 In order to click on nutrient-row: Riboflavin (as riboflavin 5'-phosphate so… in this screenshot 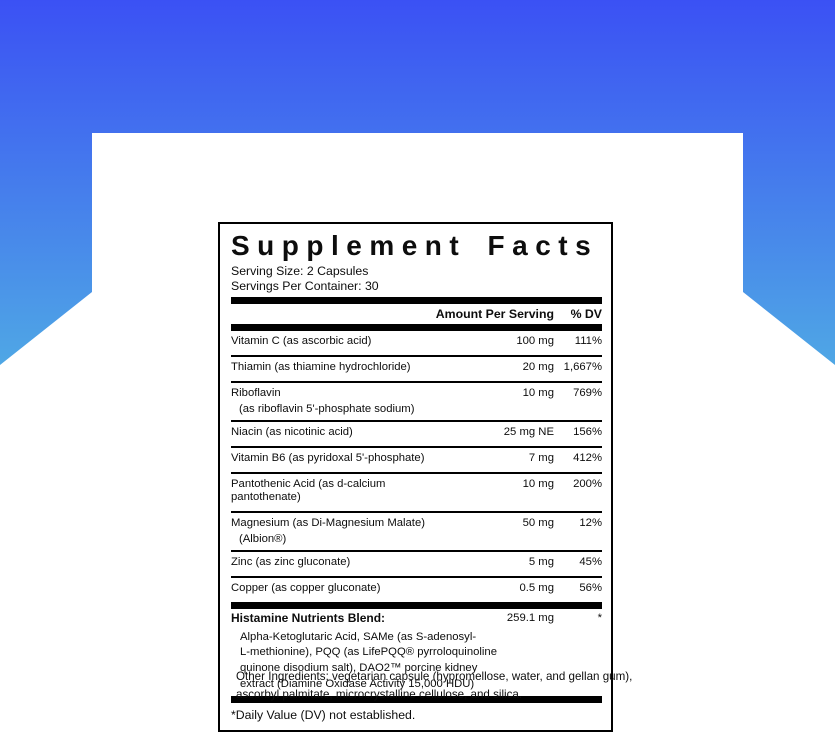, I will do `click(416, 403)`.